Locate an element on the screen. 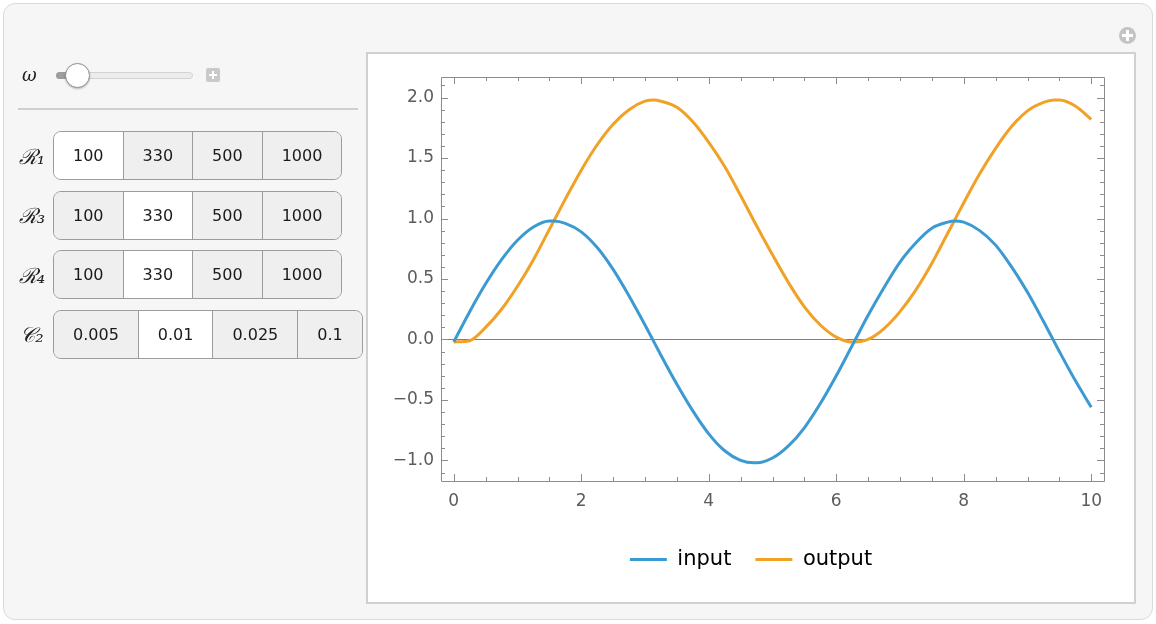 The image size is (1156, 624). x-tick-label: 2 is located at coordinates (581, 499).